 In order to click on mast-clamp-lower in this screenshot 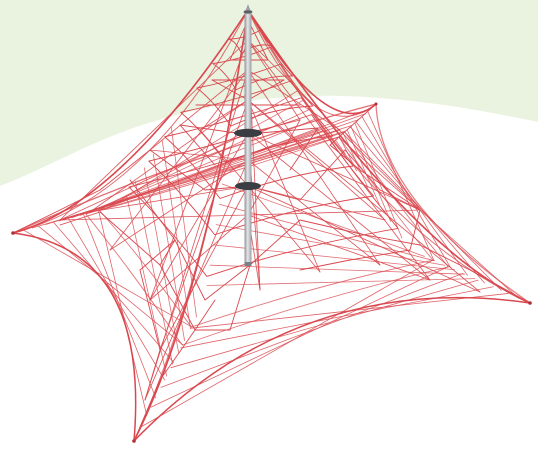, I will do `click(248, 186)`.